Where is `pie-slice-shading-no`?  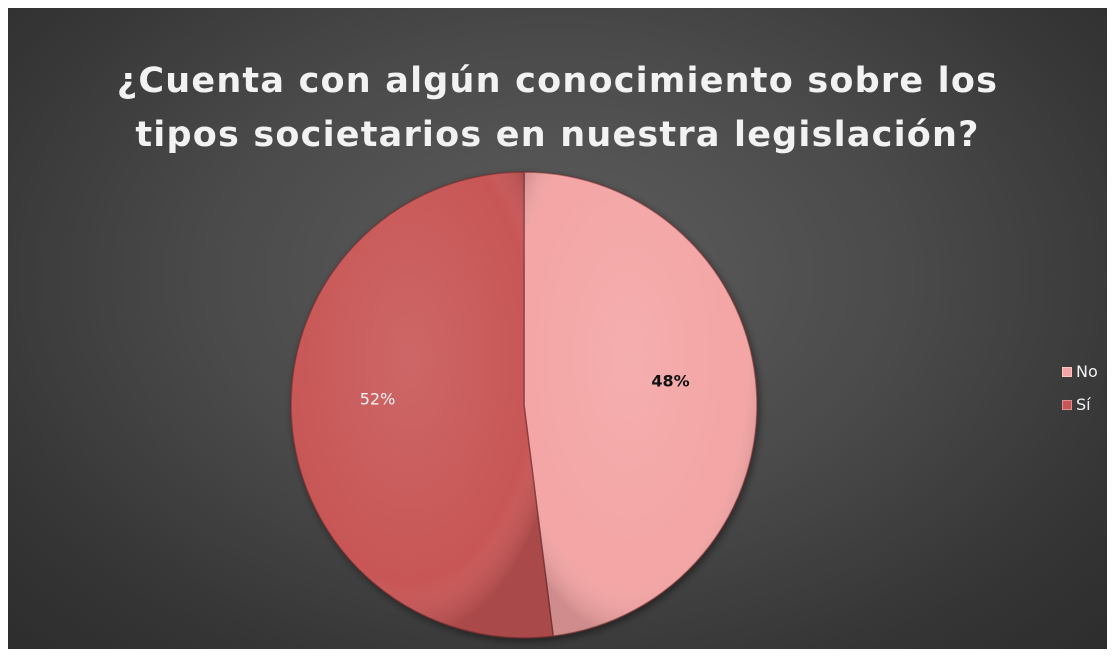
pie-slice-shading-no is located at coordinates (641, 404).